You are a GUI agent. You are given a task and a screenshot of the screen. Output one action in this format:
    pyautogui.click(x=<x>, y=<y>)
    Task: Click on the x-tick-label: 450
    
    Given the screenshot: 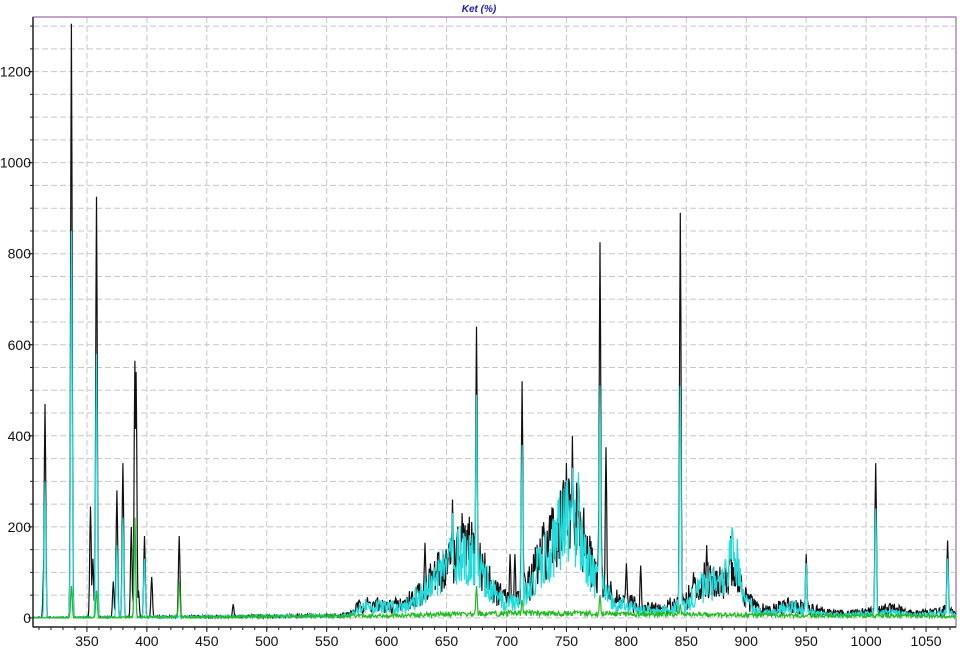 What is the action you would take?
    pyautogui.click(x=207, y=641)
    